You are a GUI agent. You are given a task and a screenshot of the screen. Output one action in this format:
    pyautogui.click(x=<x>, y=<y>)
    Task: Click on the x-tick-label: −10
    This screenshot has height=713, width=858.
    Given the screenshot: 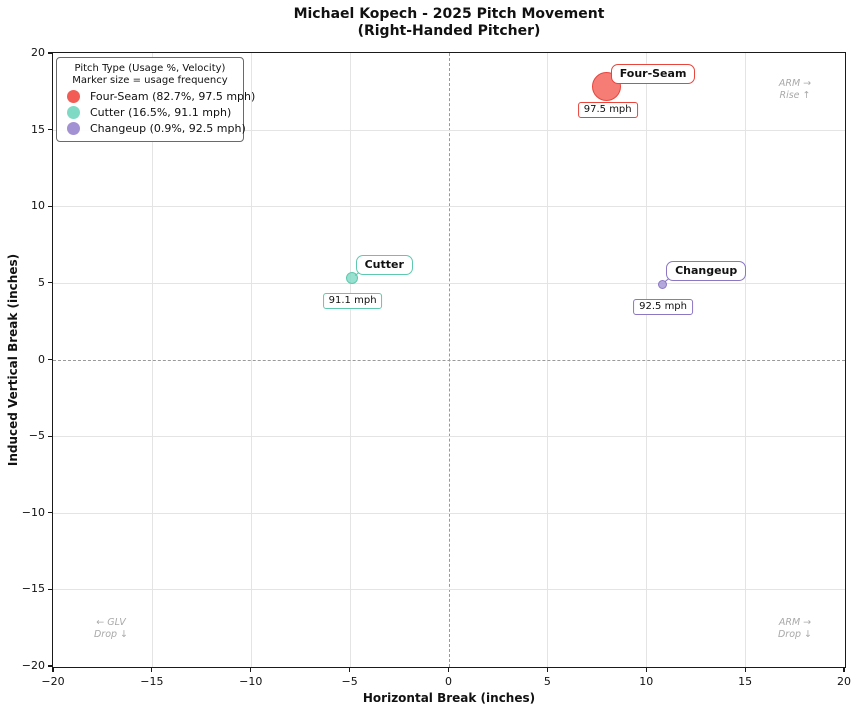 What is the action you would take?
    pyautogui.click(x=251, y=681)
    